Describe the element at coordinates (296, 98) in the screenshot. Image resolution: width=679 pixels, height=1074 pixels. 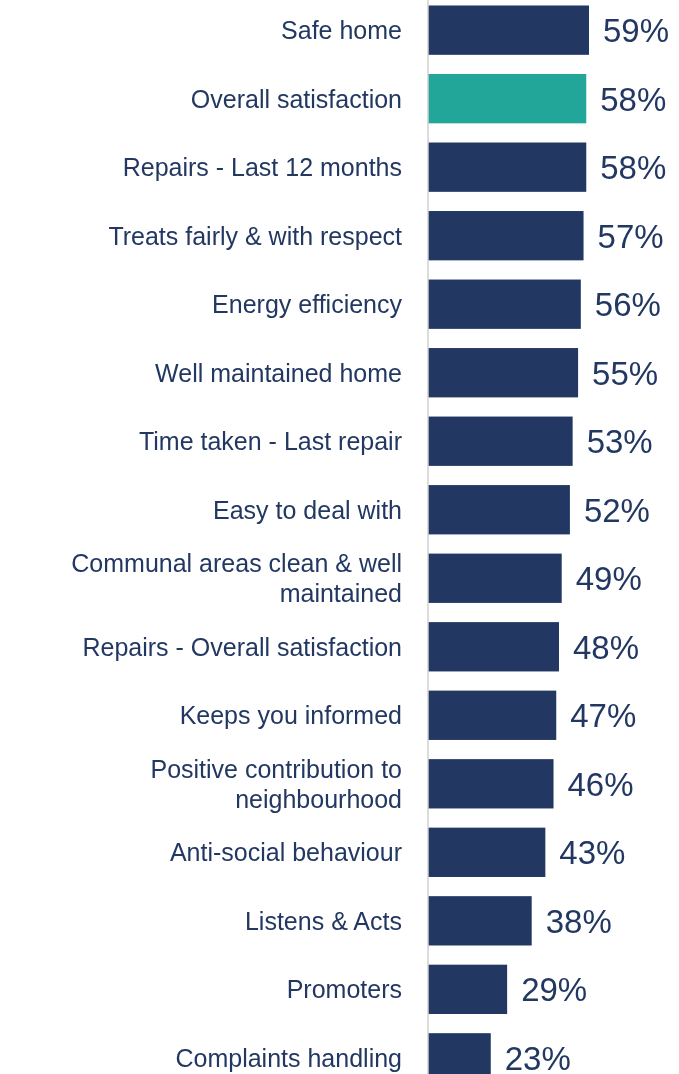
I see `y-tick-label: Overall satisfaction` at that location.